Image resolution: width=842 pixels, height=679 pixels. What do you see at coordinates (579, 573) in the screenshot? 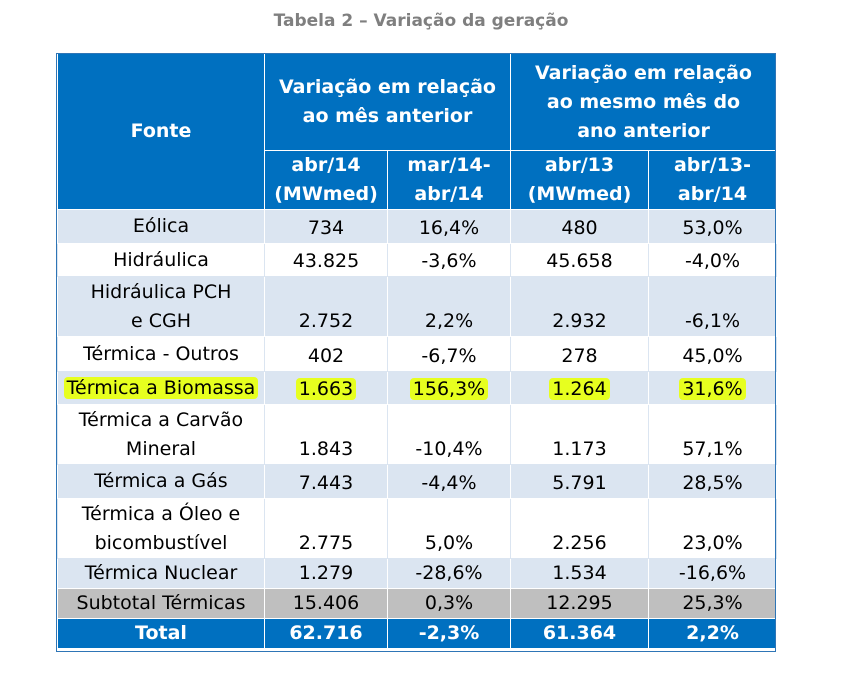
I see `cell-abr13: 1.534` at bounding box center [579, 573].